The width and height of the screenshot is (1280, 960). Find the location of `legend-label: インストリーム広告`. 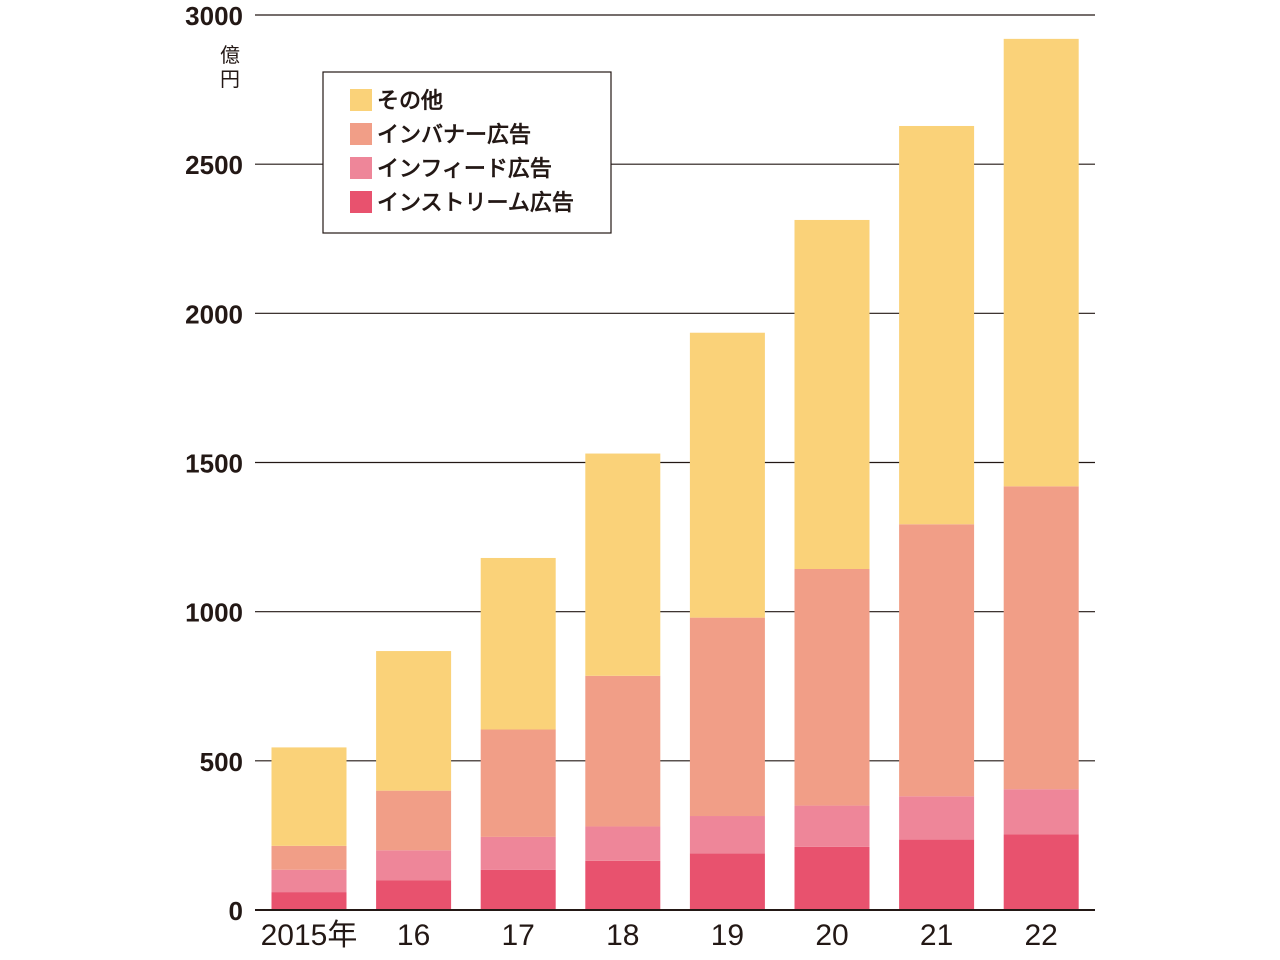

legend-label: インストリーム広告 is located at coordinates (475, 203).